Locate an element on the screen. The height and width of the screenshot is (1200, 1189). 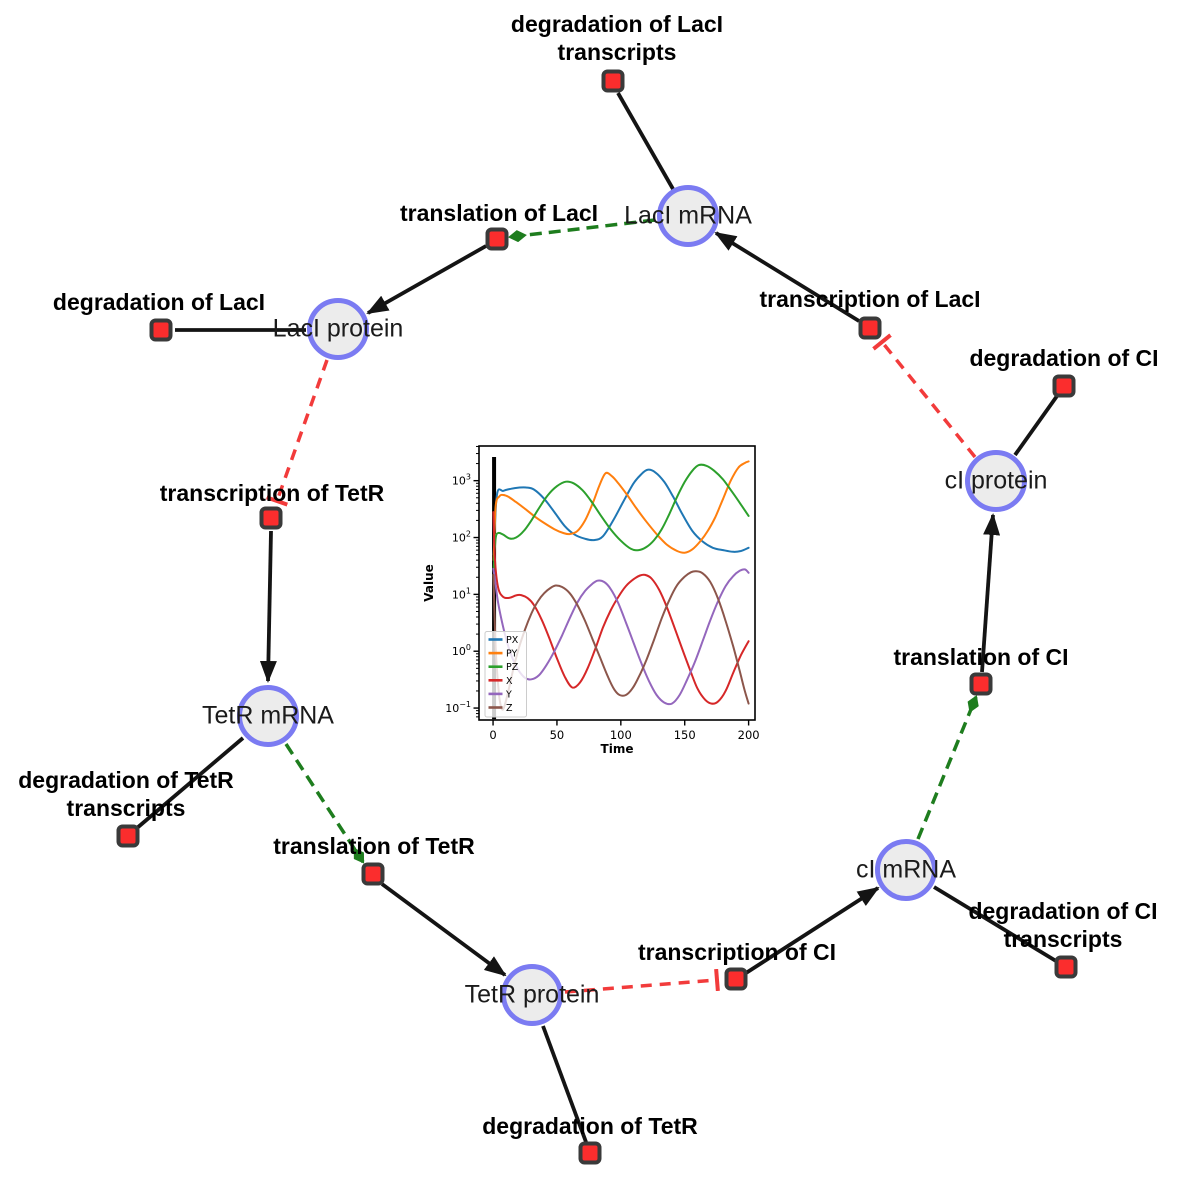
x-tick-label: 150 is located at coordinates (685, 735).